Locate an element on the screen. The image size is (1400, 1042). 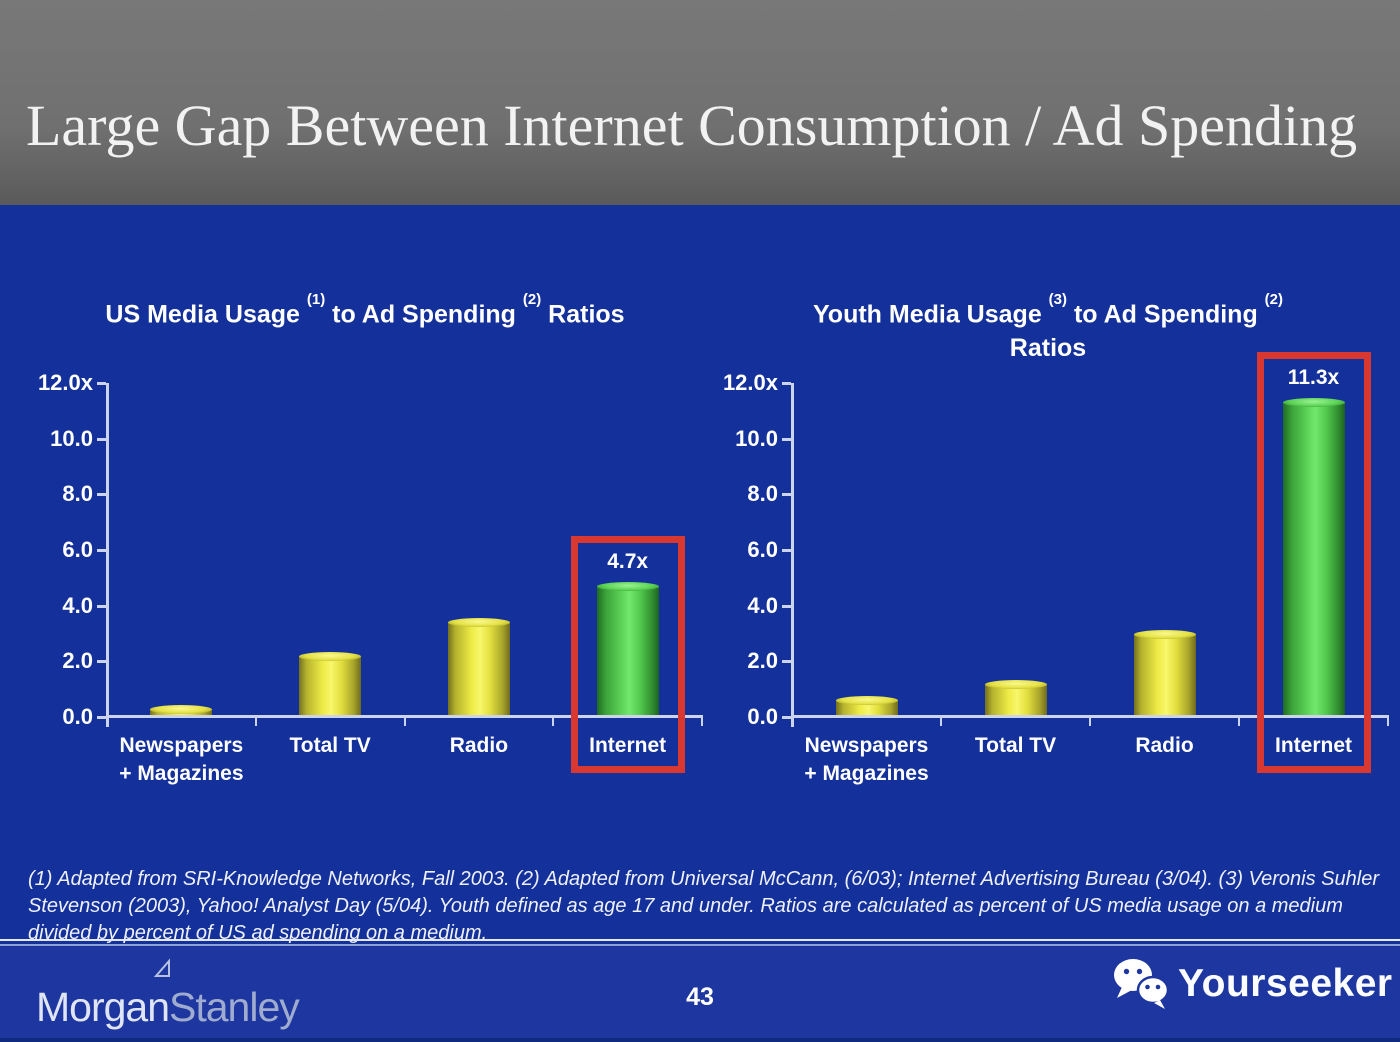
brand-stanley: Stanley is located at coordinates (234, 1007).